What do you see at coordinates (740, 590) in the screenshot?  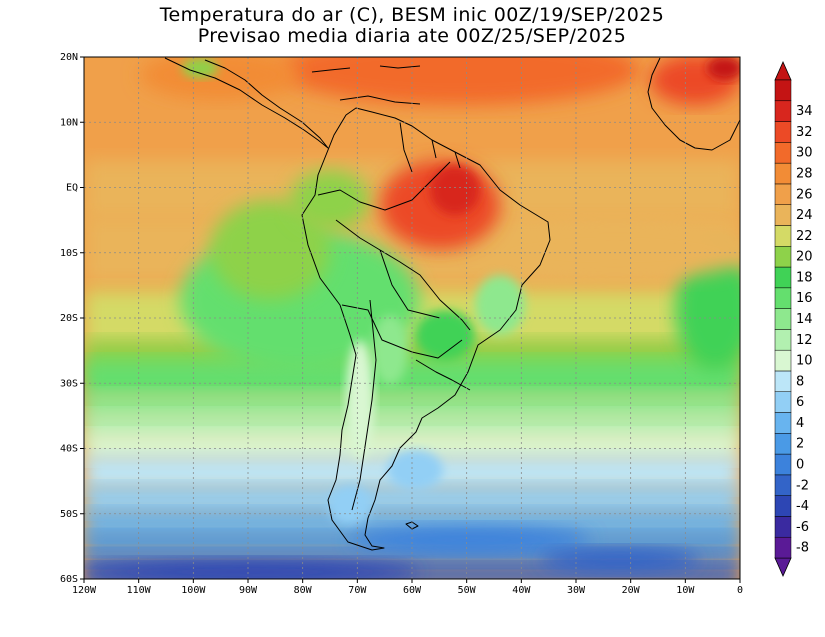 I see `lon-tick-label: 0` at bounding box center [740, 590].